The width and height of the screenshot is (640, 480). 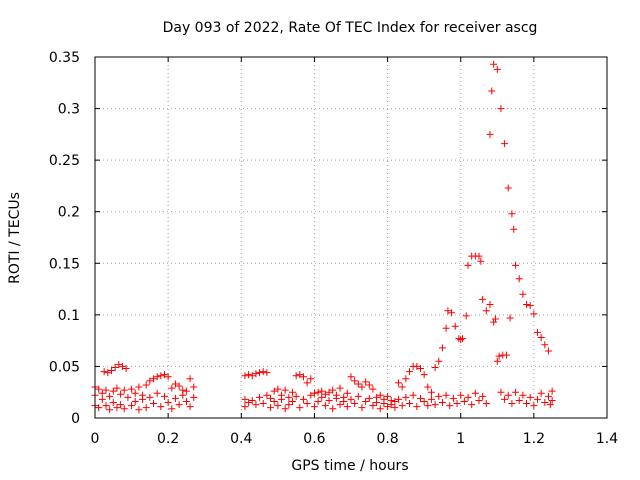 I want to click on y-tick-label: 0.15, so click(x=64, y=264).